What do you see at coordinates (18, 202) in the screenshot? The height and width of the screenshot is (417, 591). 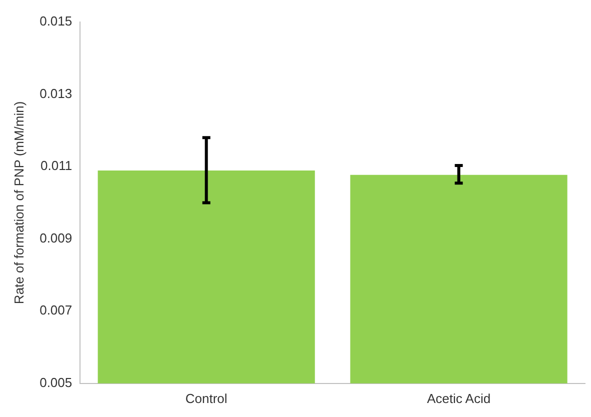 I see `y-axis-title: Rate of formation of PNP (mM/min)` at bounding box center [18, 202].